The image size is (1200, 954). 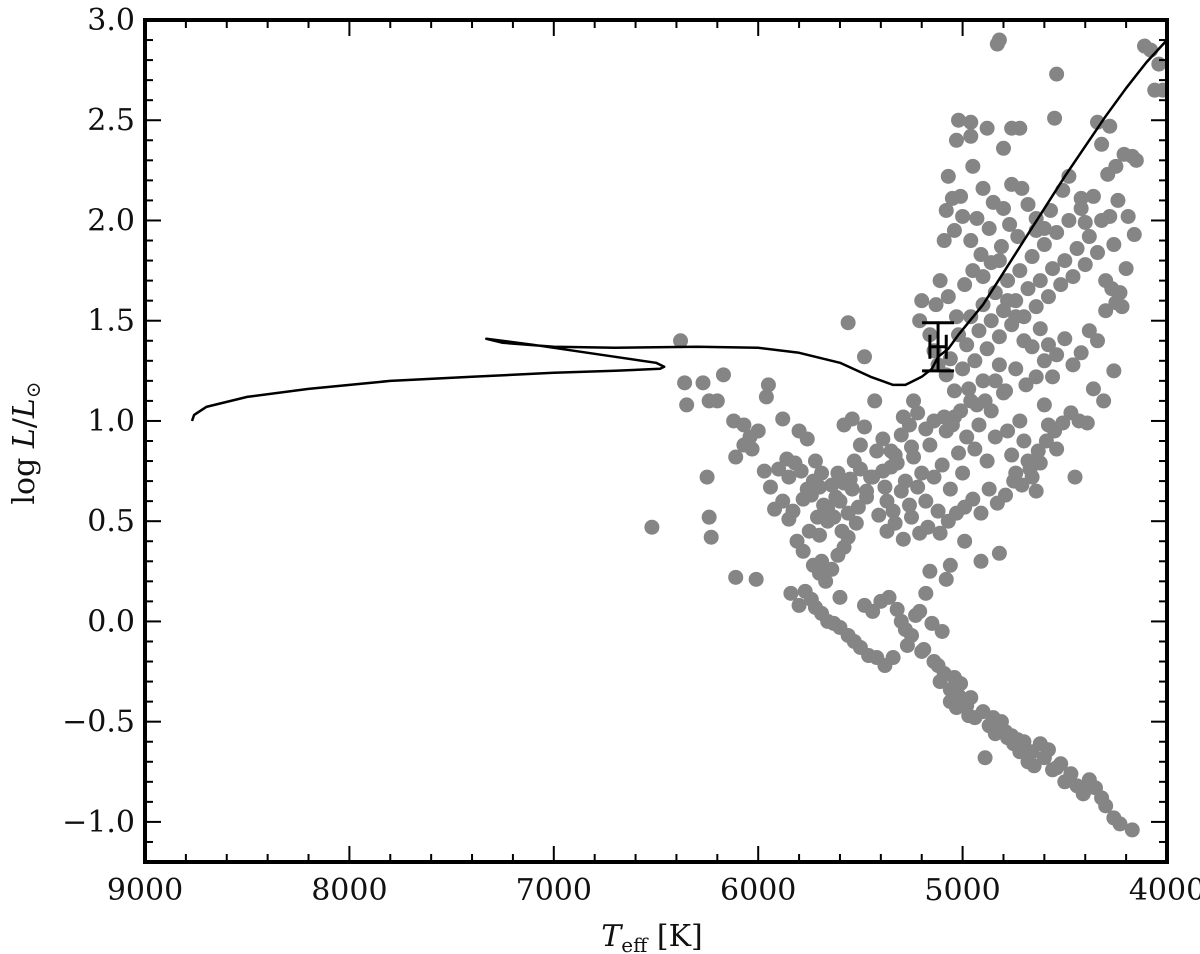 I want to click on y-axis-label-l1: L, so click(x=24, y=438).